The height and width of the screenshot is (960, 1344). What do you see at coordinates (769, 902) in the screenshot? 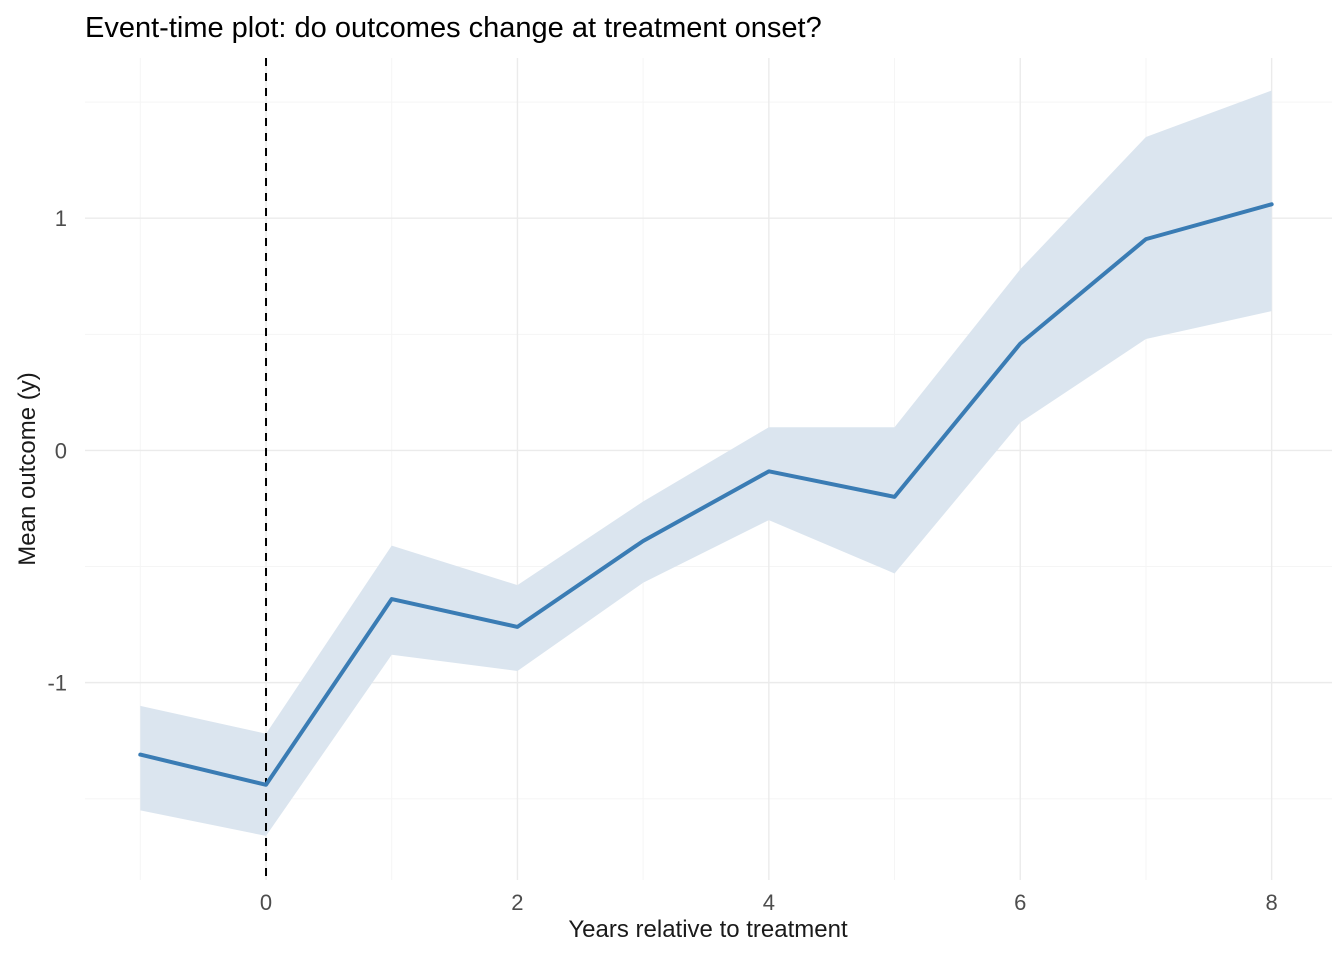
I see `x-tick-label: 4` at bounding box center [769, 902].